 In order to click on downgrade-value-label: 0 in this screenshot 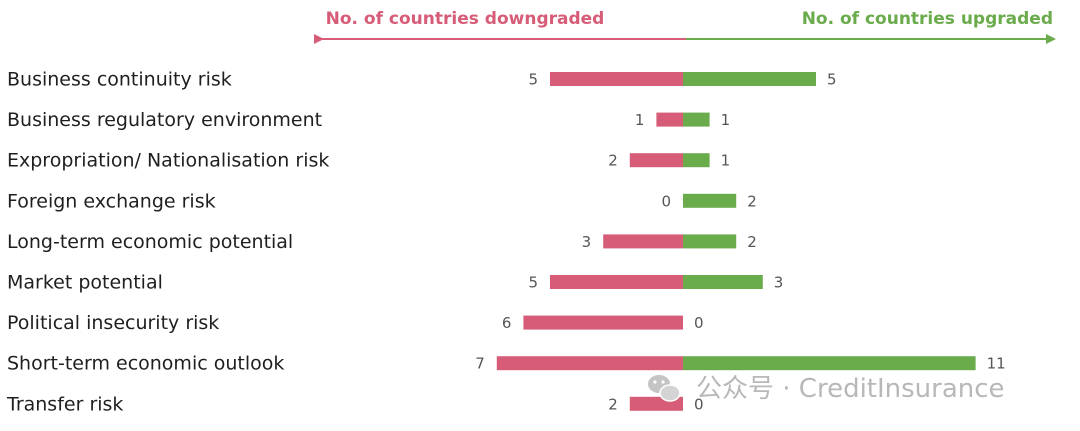, I will do `click(666, 201)`.